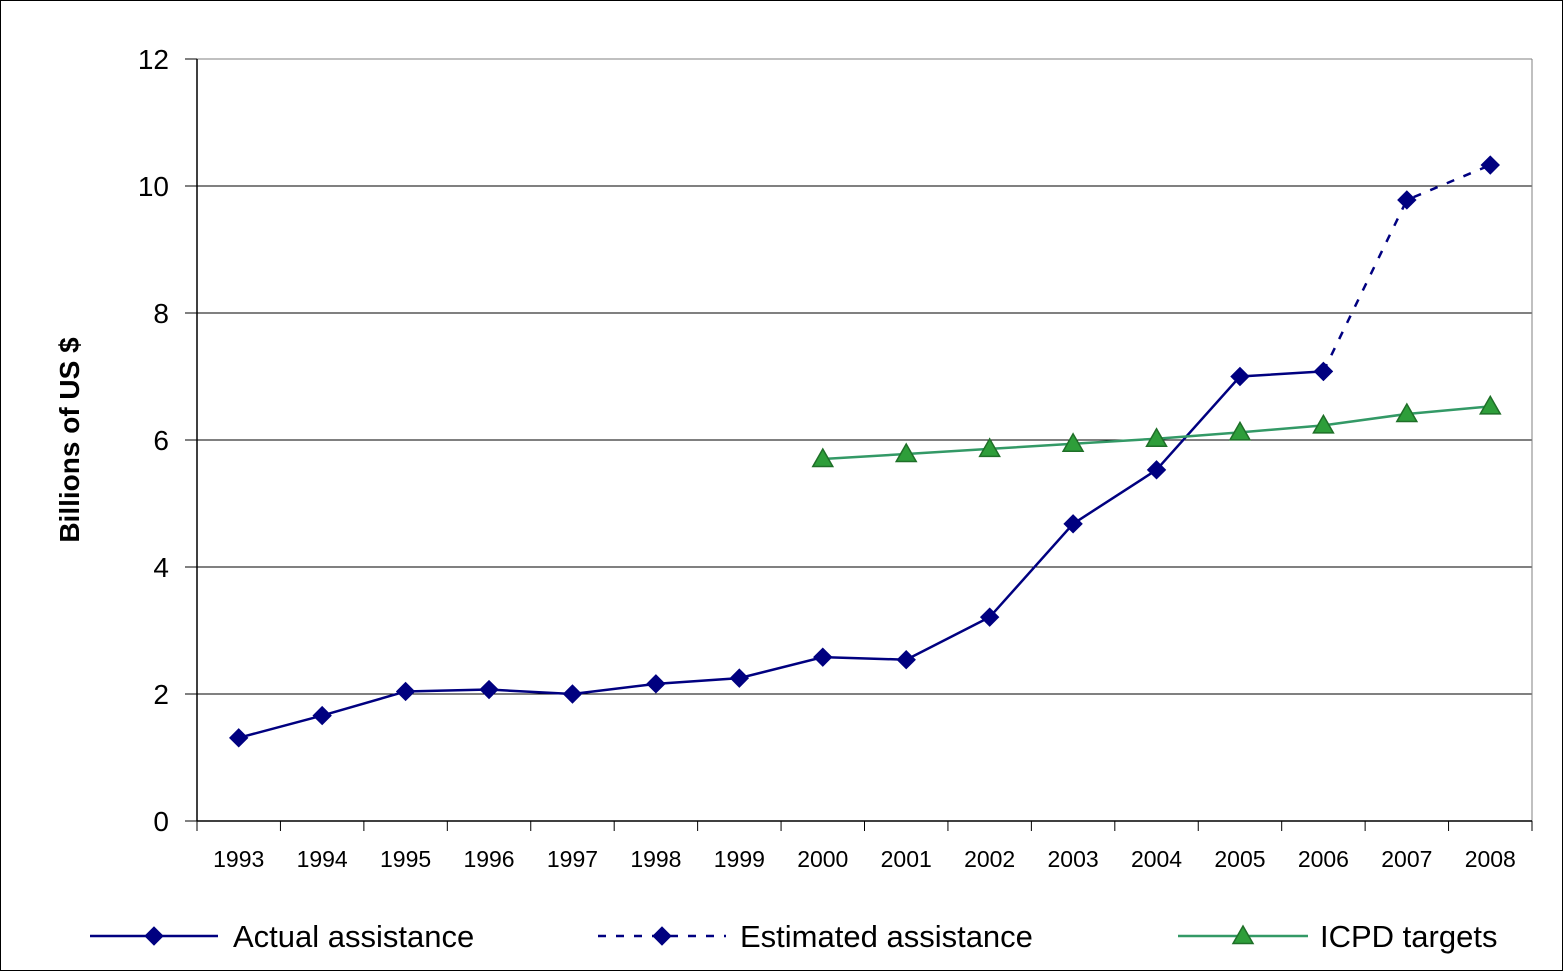 The height and width of the screenshot is (971, 1563). I want to click on y-tick-label: 10, so click(153, 186).